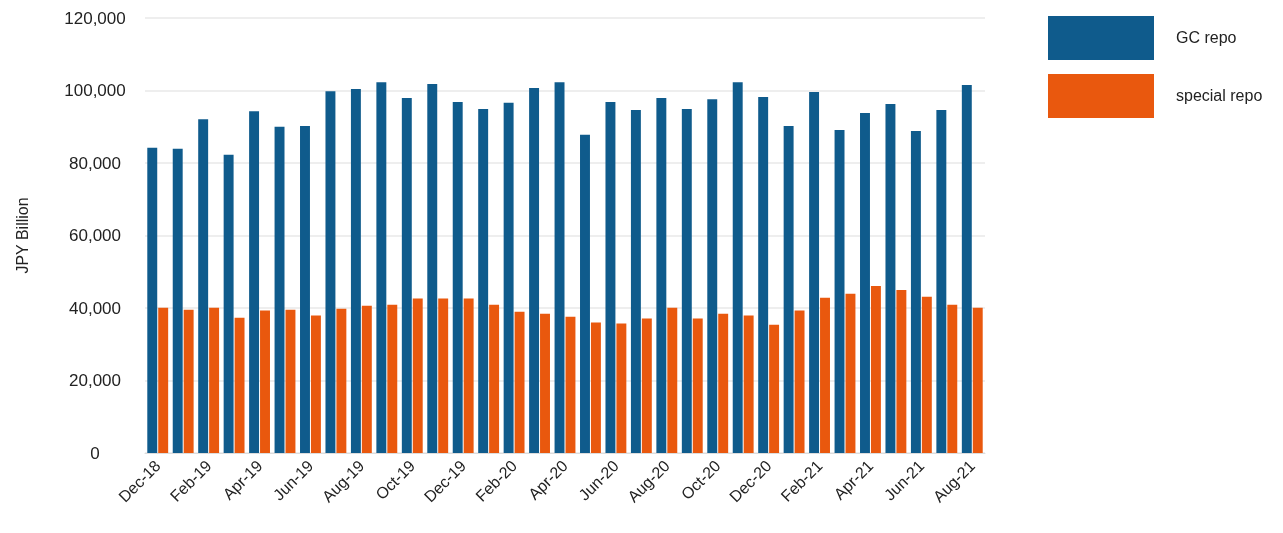 The width and height of the screenshot is (1283, 533). I want to click on y-tick-label: 40,000, so click(95, 308).